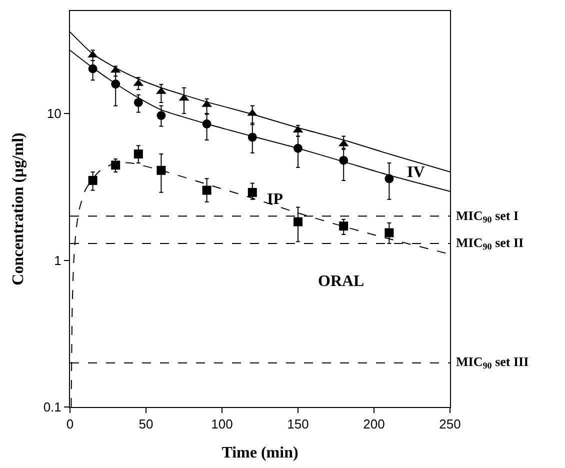  Describe the element at coordinates (416, 172) in the screenshot. I see `annotation: IV` at that location.